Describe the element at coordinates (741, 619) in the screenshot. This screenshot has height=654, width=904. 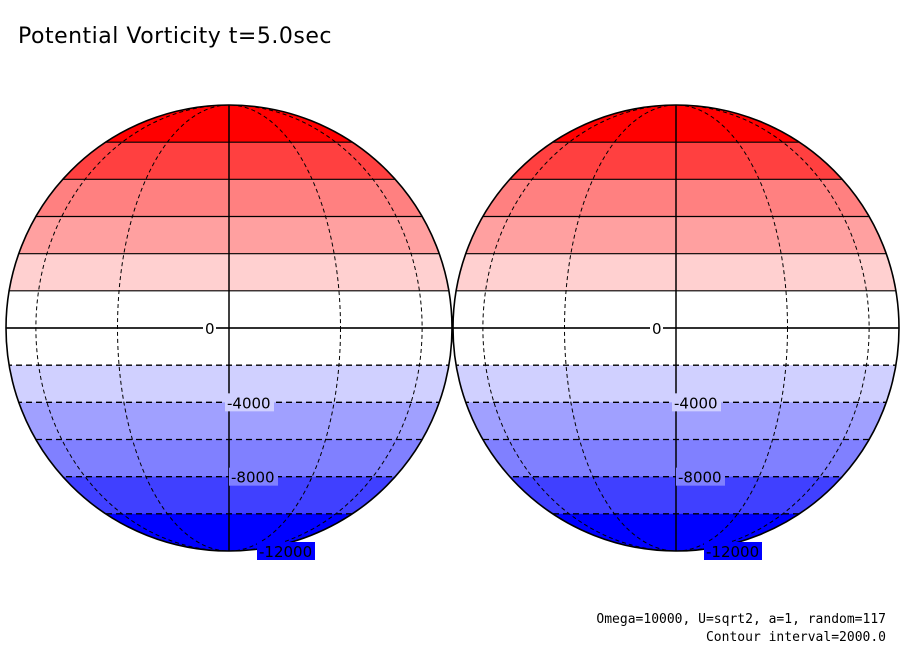
I see `parameters-note: Omega=10000, U=sqrt2, a=1, random=117` at that location.